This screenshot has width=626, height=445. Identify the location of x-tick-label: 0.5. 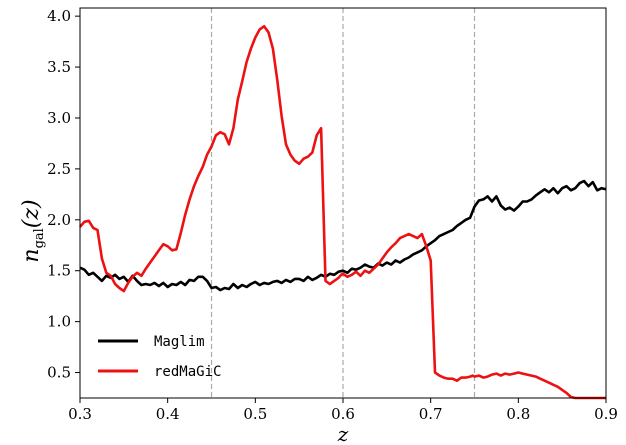
(255, 414).